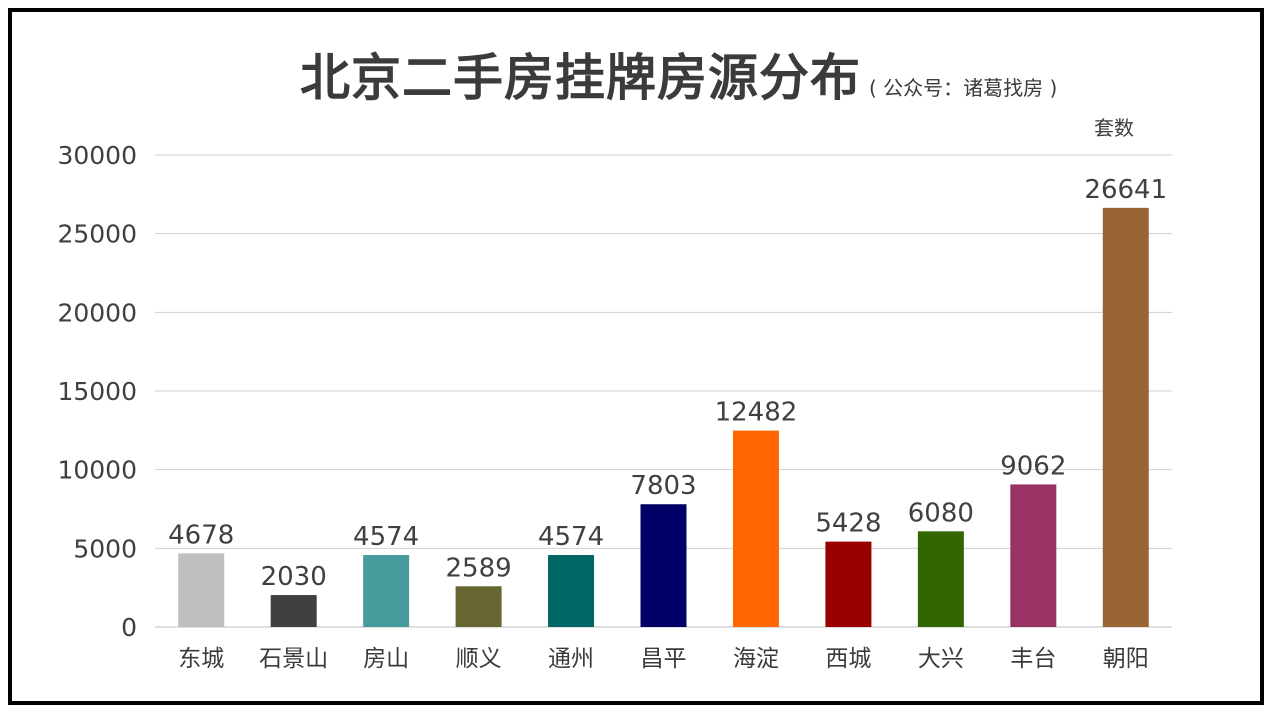 This screenshot has width=1280, height=720. Describe the element at coordinates (97, 155) in the screenshot. I see `y-tick-label: 30000` at that location.